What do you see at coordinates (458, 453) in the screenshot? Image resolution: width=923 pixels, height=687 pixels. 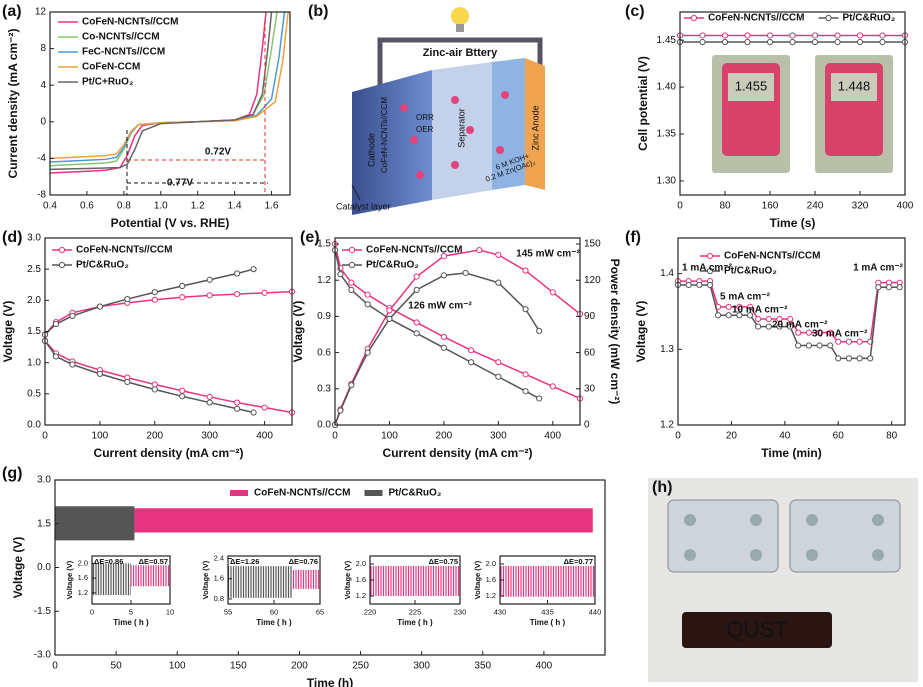 I see `x-axis-label: Current density (mA cm⁻²)` at bounding box center [458, 453].